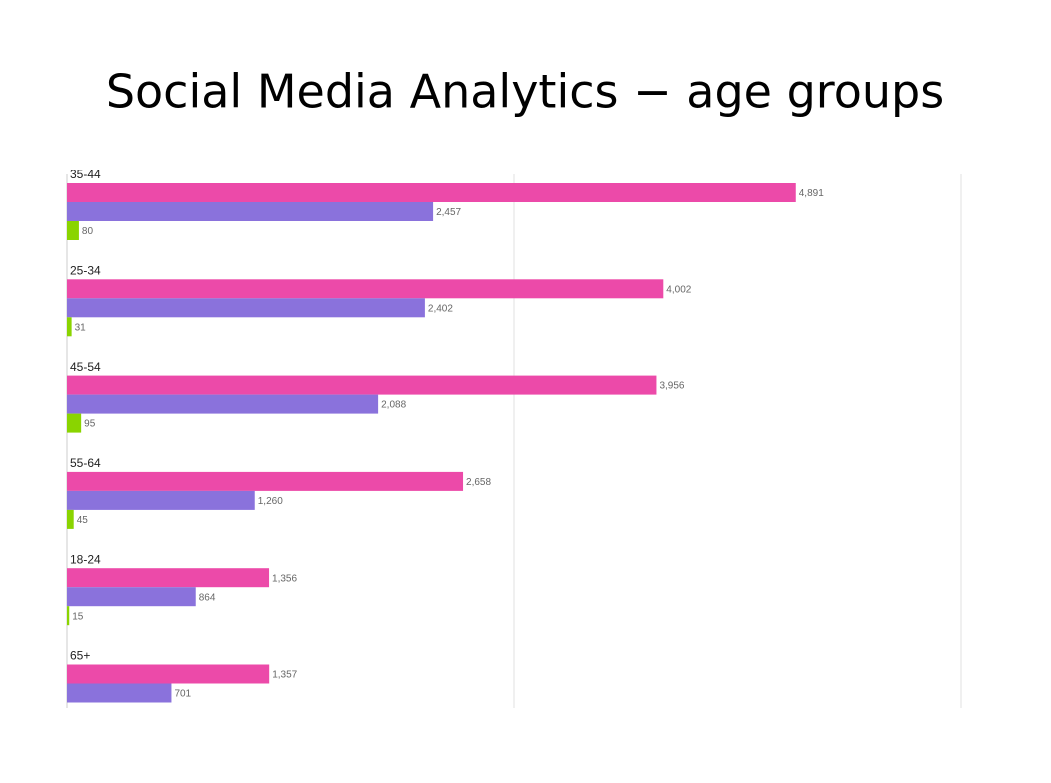 The width and height of the screenshot is (1051, 783). What do you see at coordinates (678, 289) in the screenshot?
I see `value-label: 4,002` at bounding box center [678, 289].